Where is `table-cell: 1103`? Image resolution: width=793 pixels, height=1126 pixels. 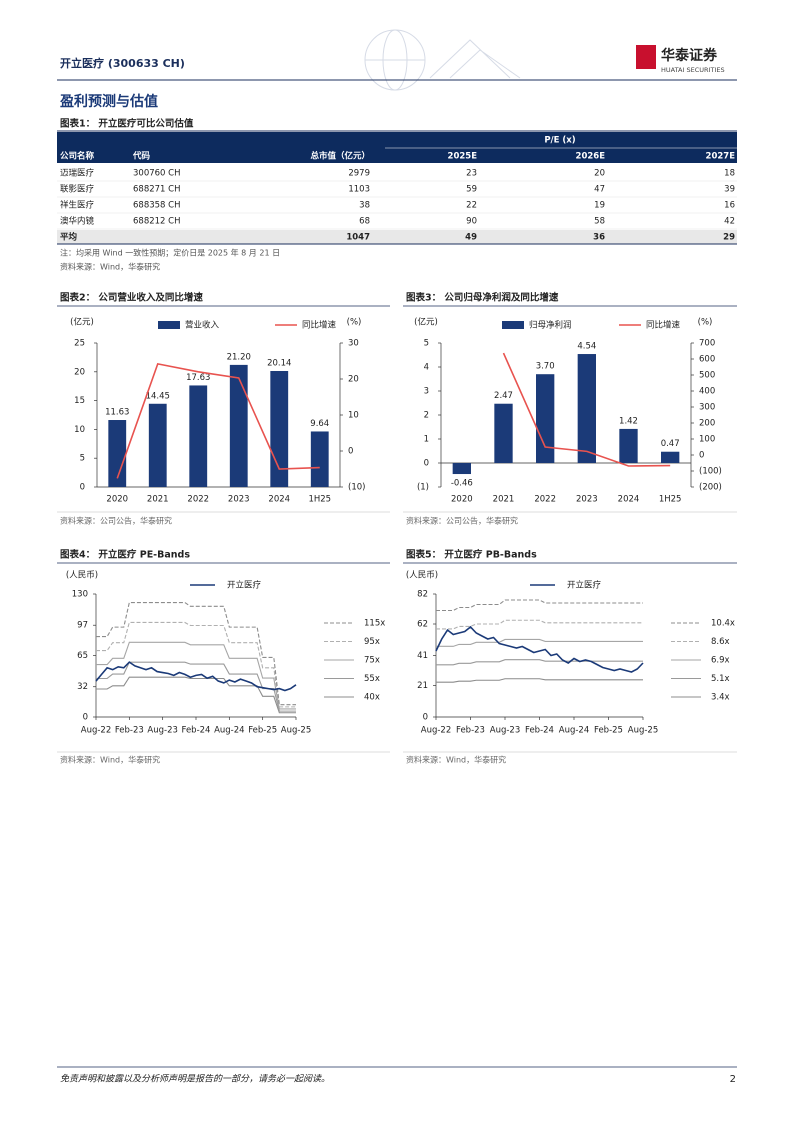 table-cell: 1103 is located at coordinates (359, 190).